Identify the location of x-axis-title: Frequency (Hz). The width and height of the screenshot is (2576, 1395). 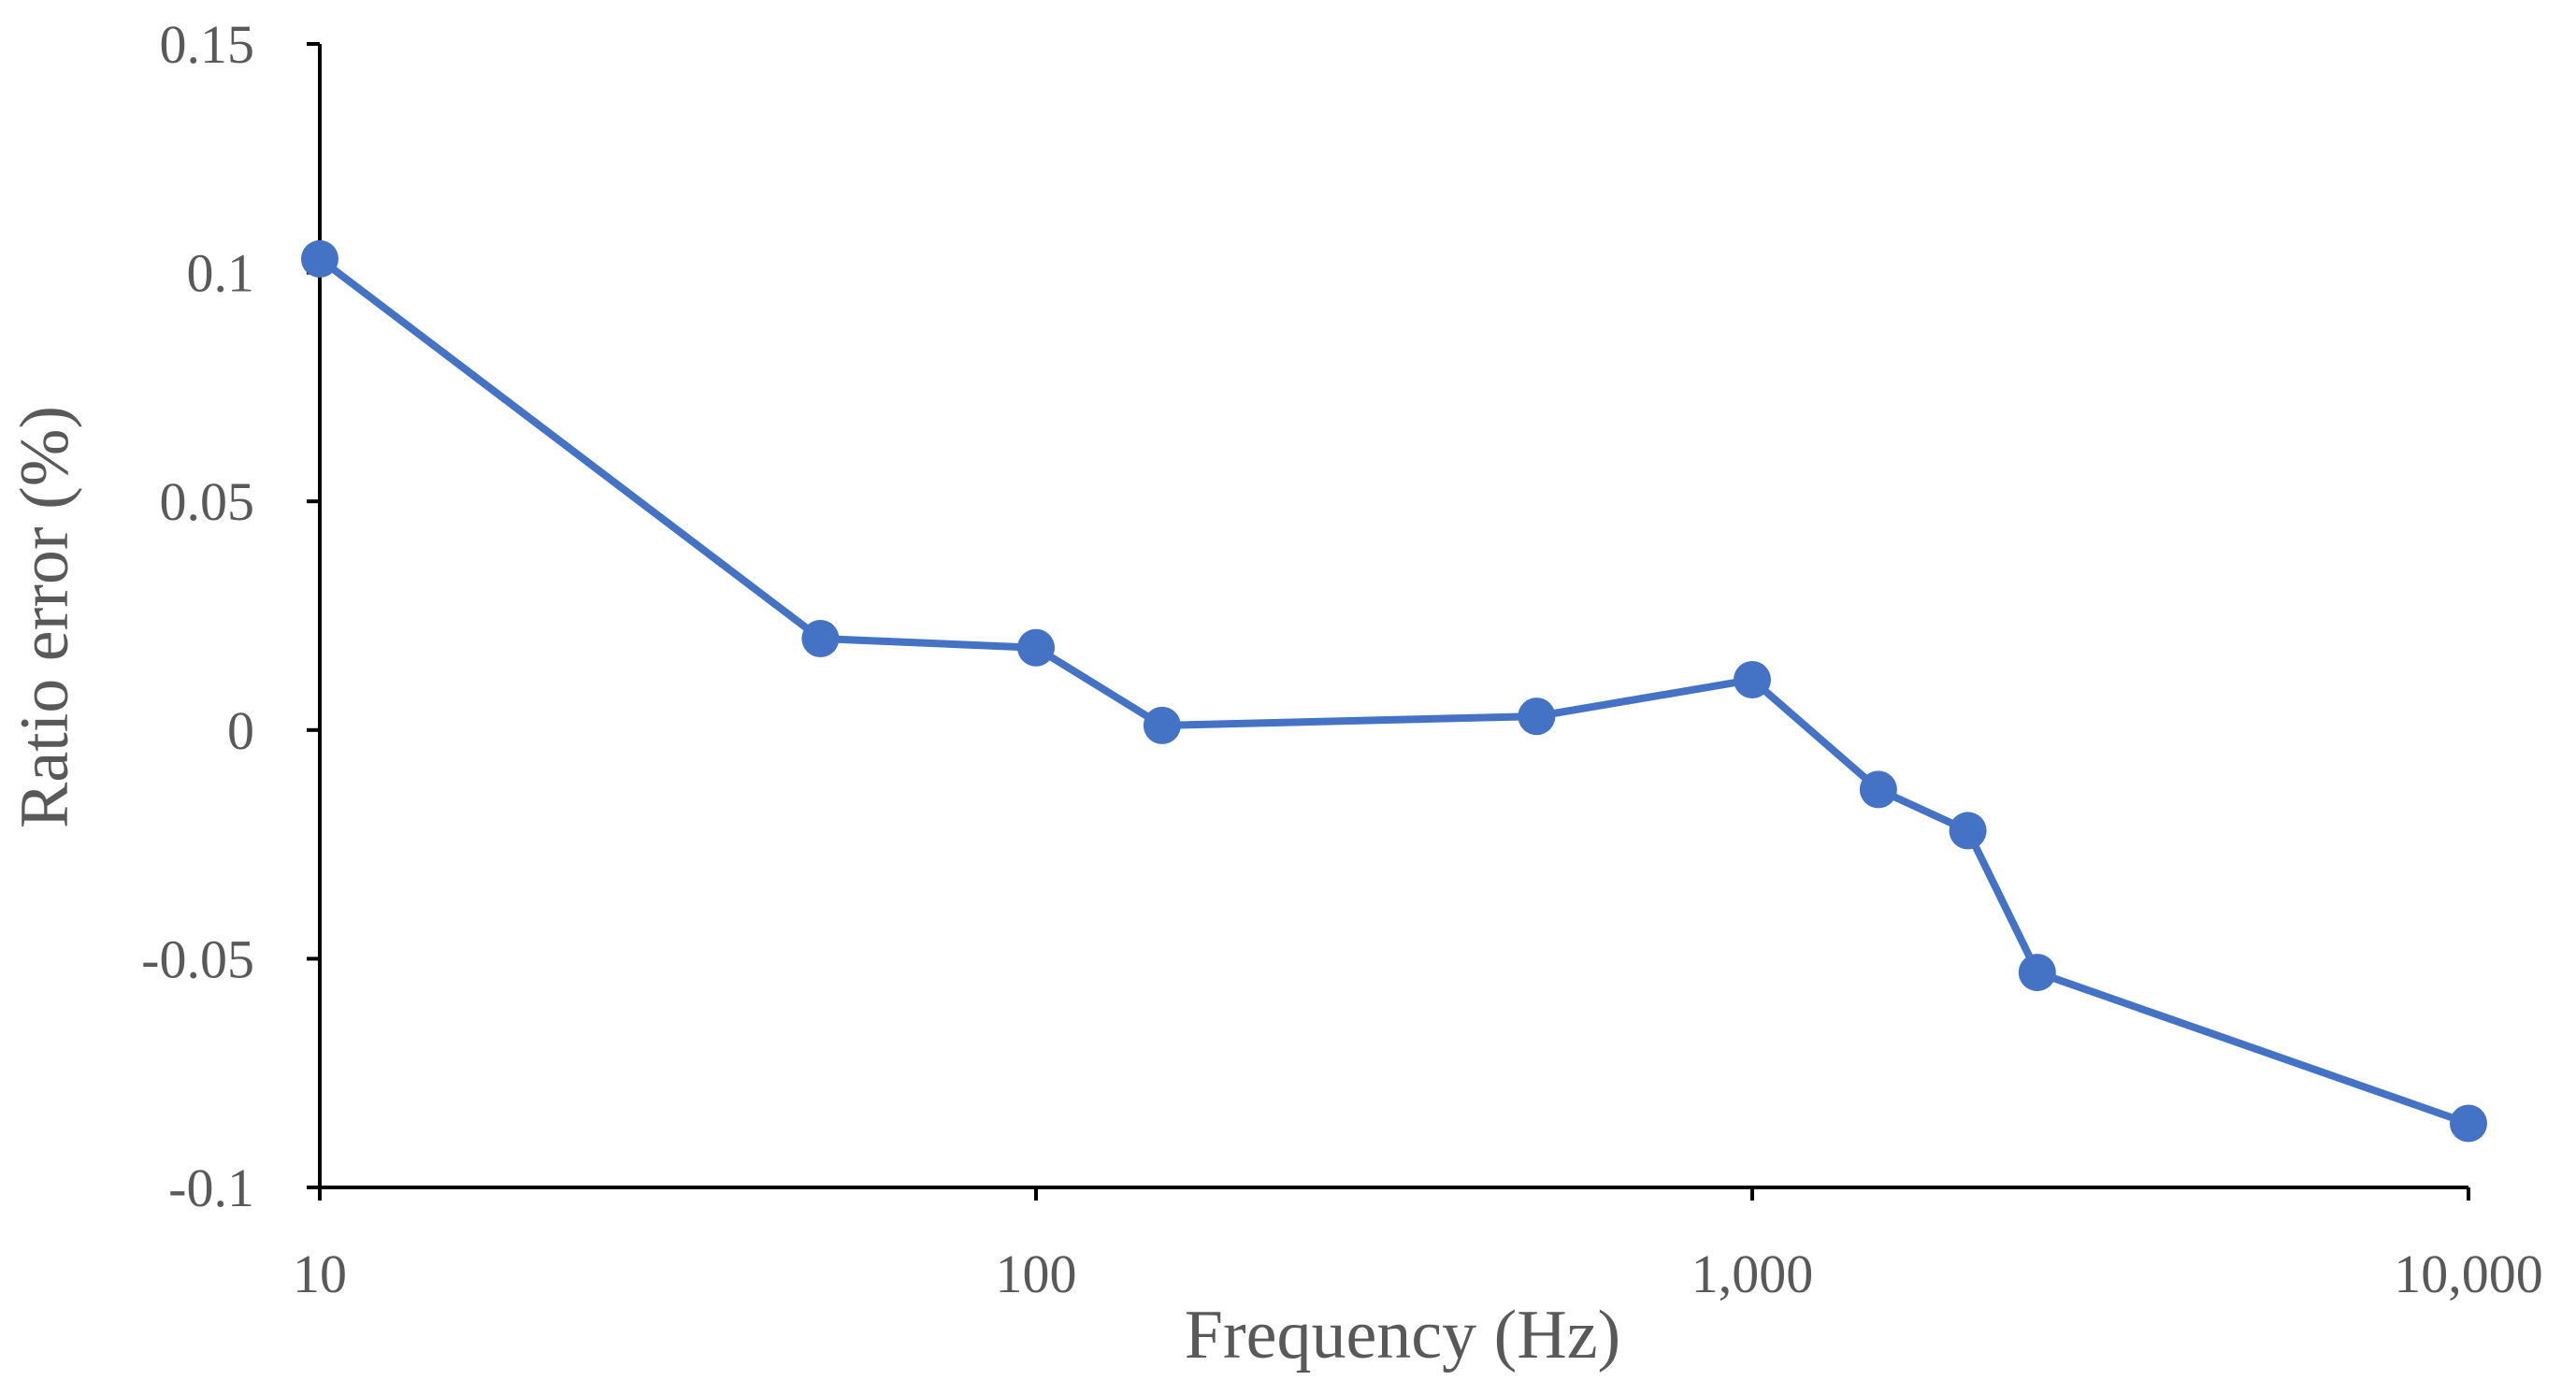
(1402, 1335).